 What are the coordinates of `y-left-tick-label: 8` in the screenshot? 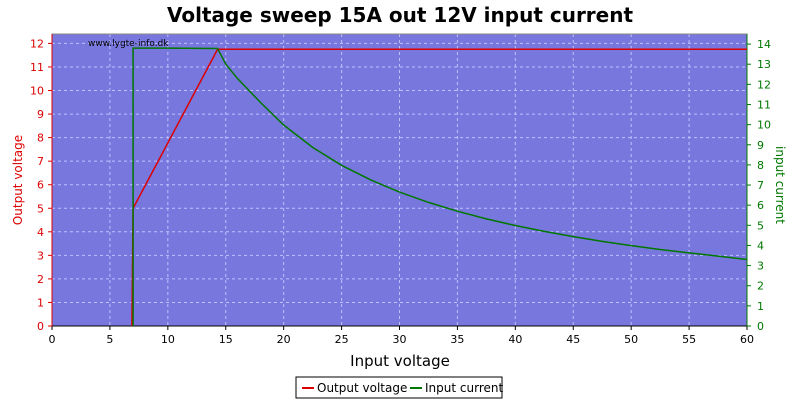 It's located at (40, 138).